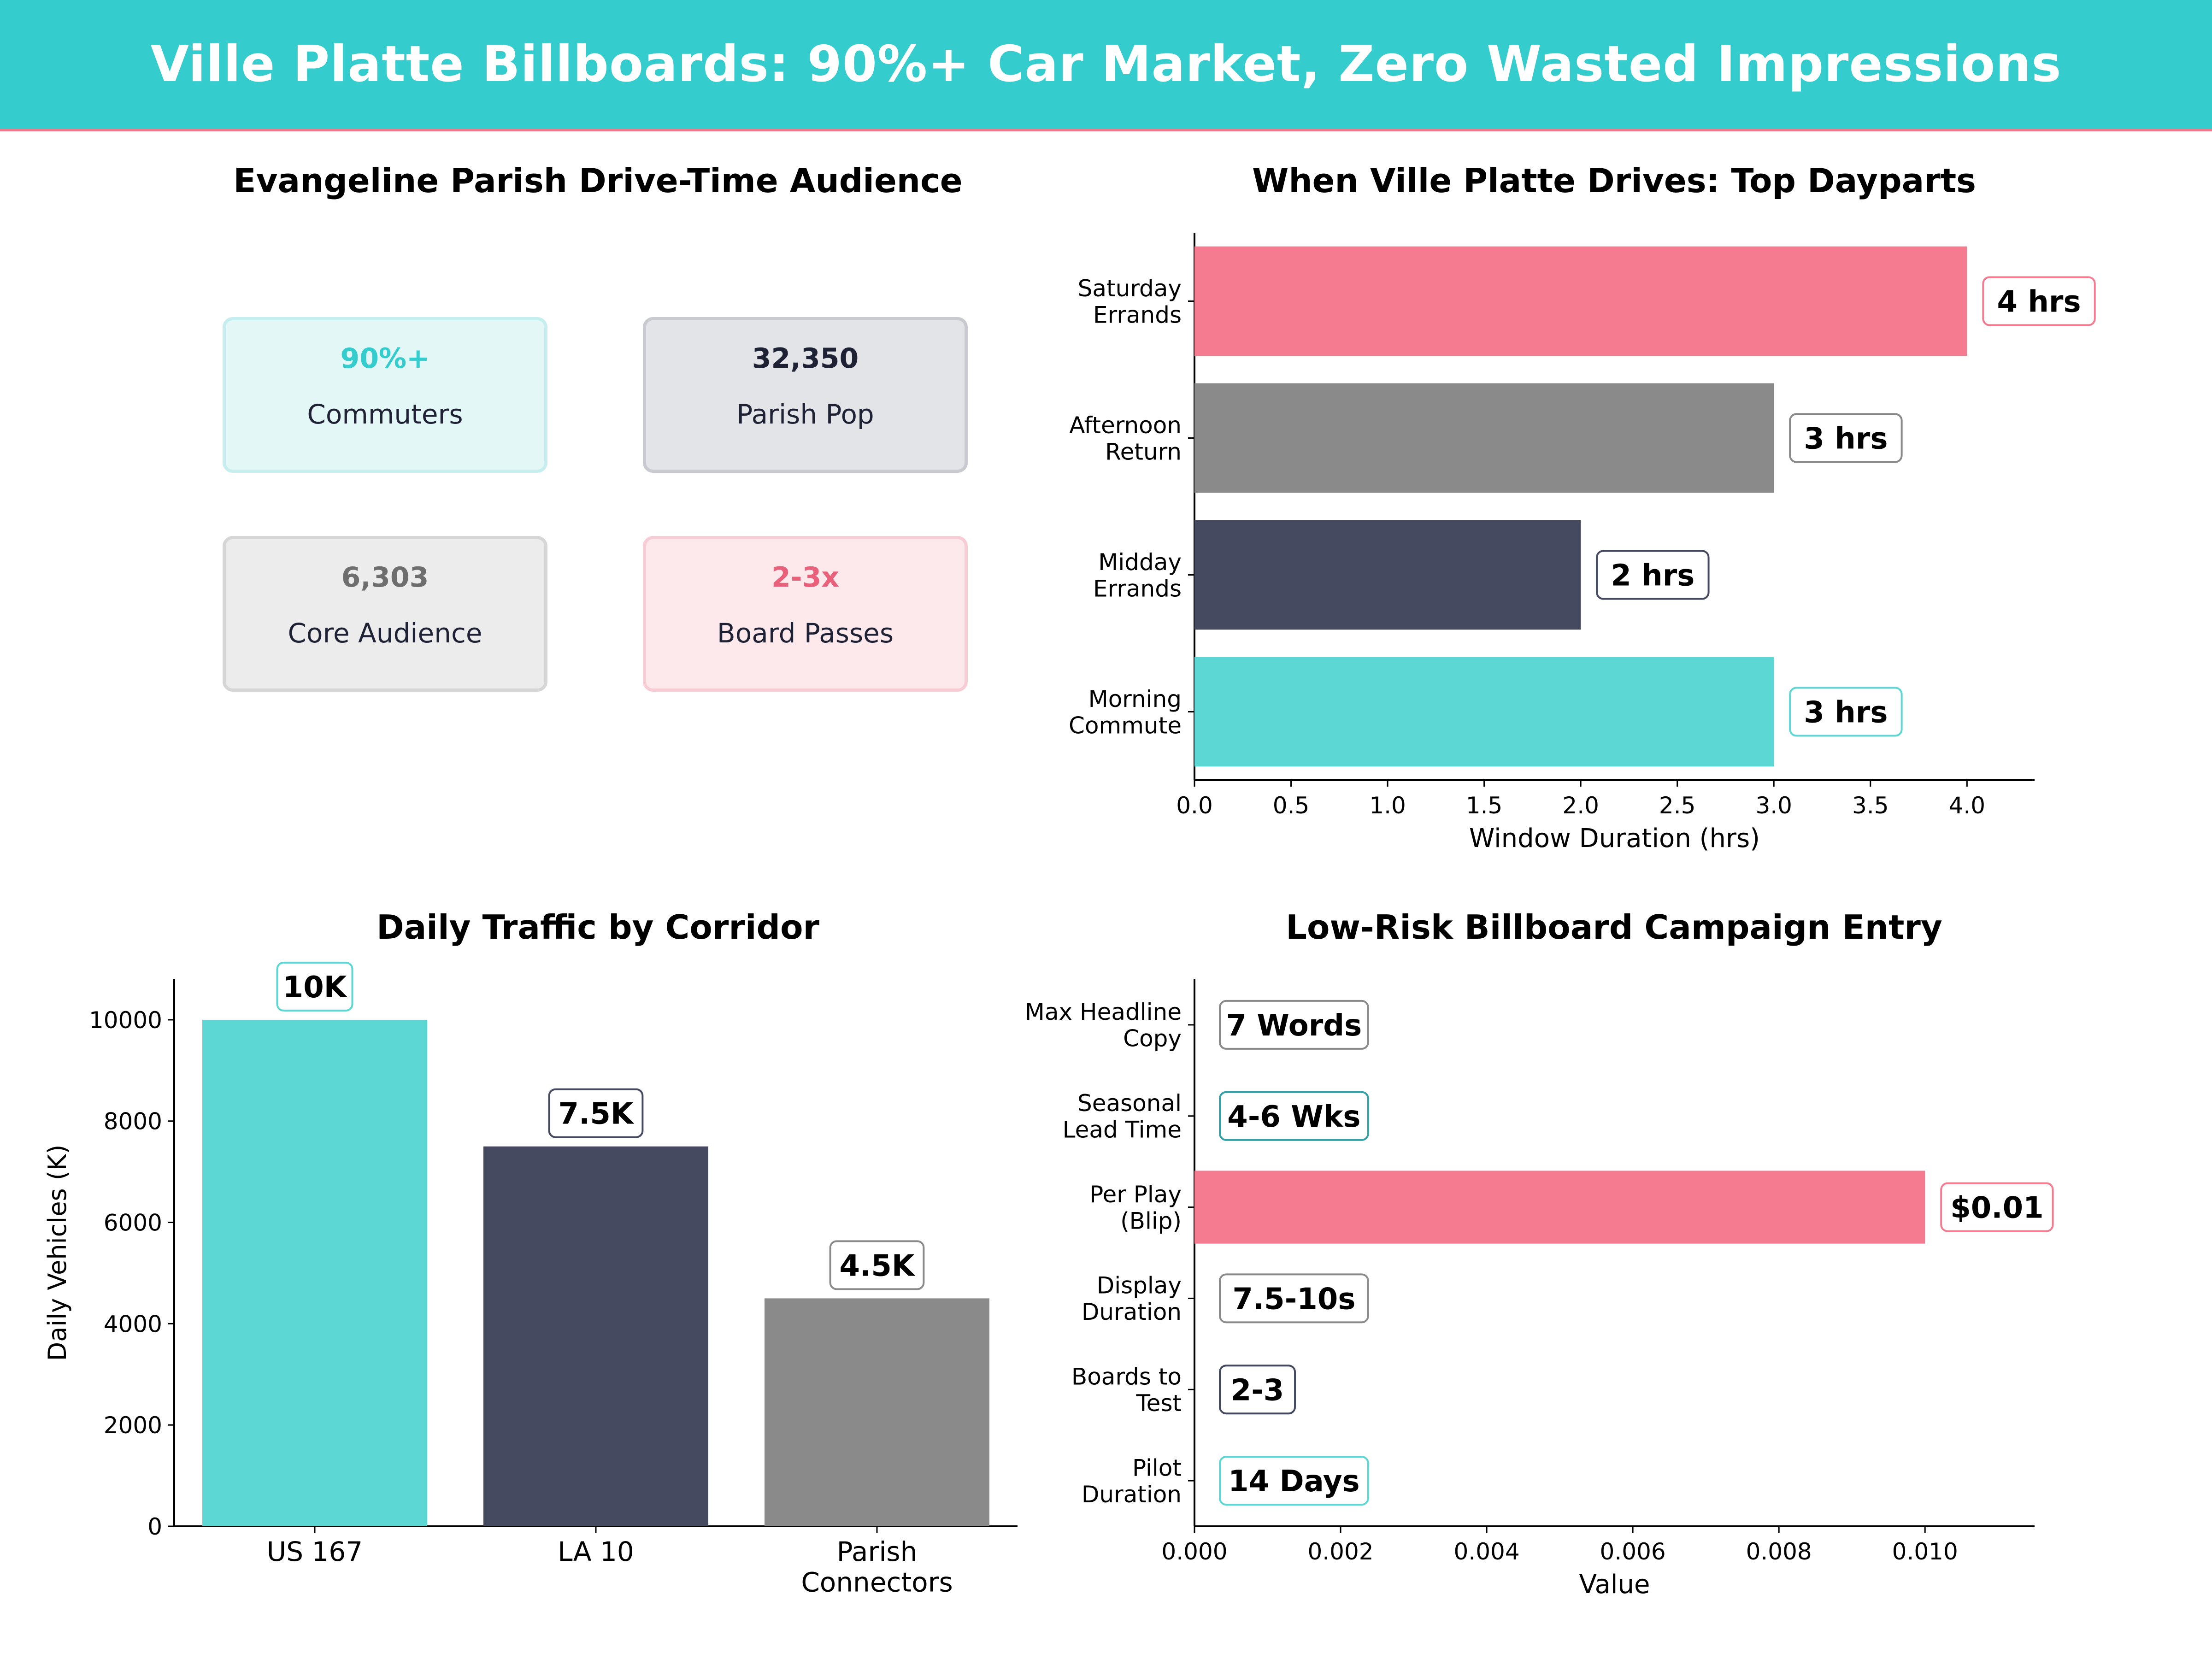  Describe the element at coordinates (1125, 712) in the screenshot. I see `y-tick-label: Morning Commute` at that location.